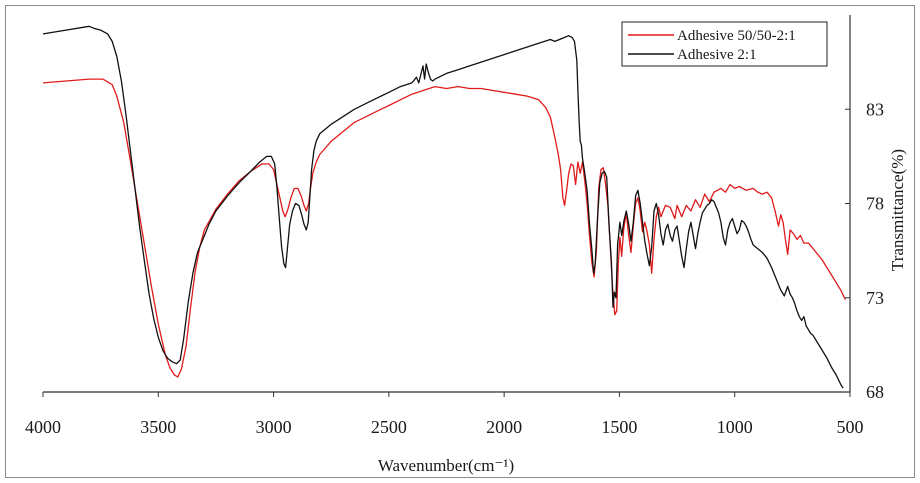 This screenshot has height=483, width=920. I want to click on legend-box, so click(724, 44).